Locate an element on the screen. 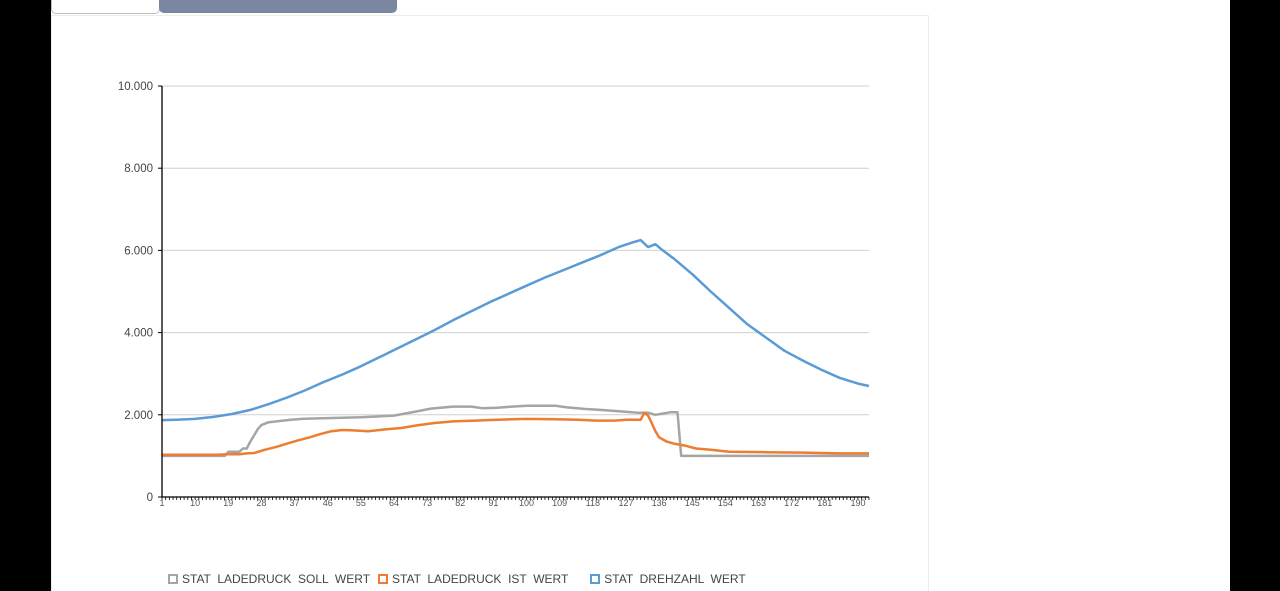 This screenshot has width=1280, height=591. x-tick-label: 109 is located at coordinates (559, 503).